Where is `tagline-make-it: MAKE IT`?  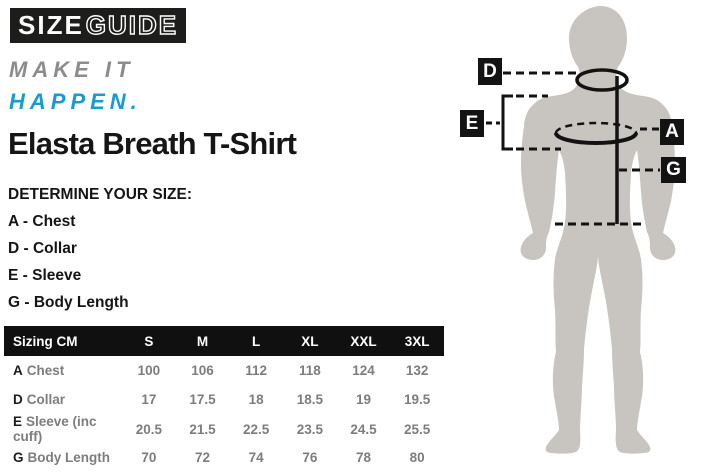
tagline-make-it: MAKE IT is located at coordinates (72, 69).